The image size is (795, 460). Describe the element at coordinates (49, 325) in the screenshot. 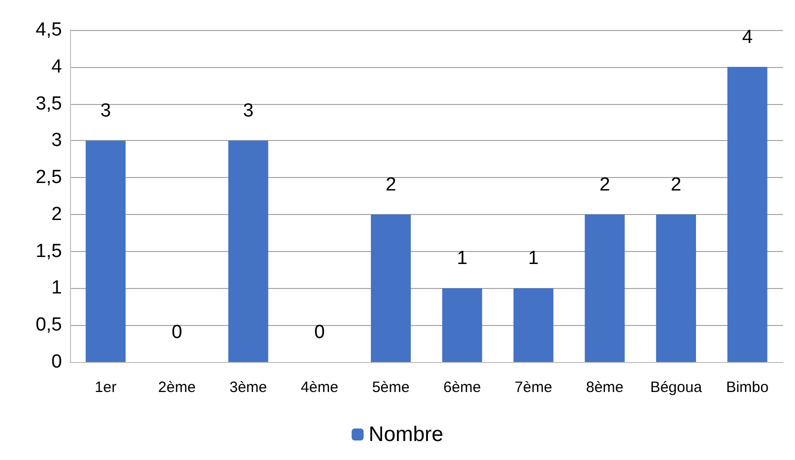

I see `y-tick-label: 0,5` at that location.